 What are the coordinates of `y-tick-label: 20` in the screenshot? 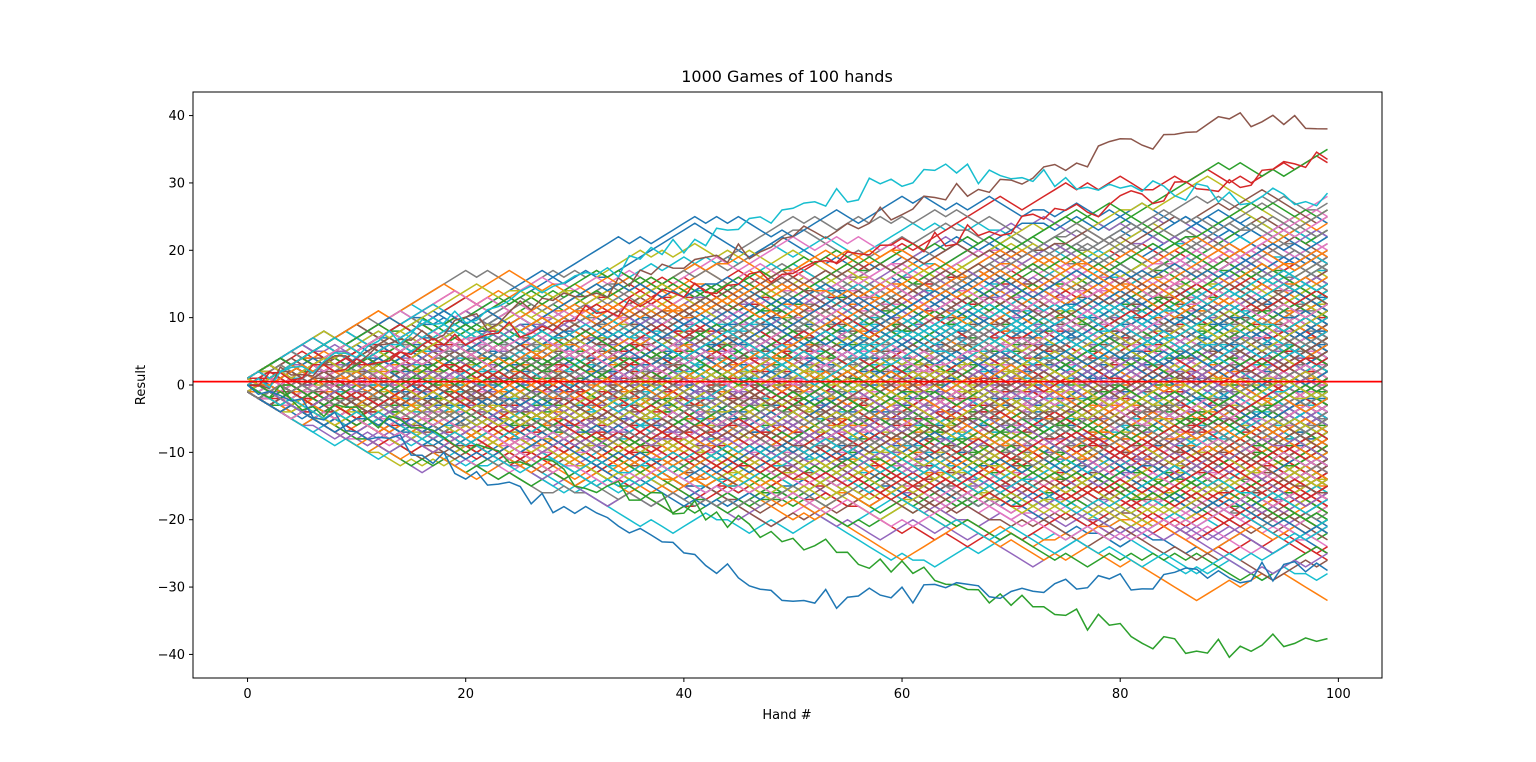 It's located at (176, 251).